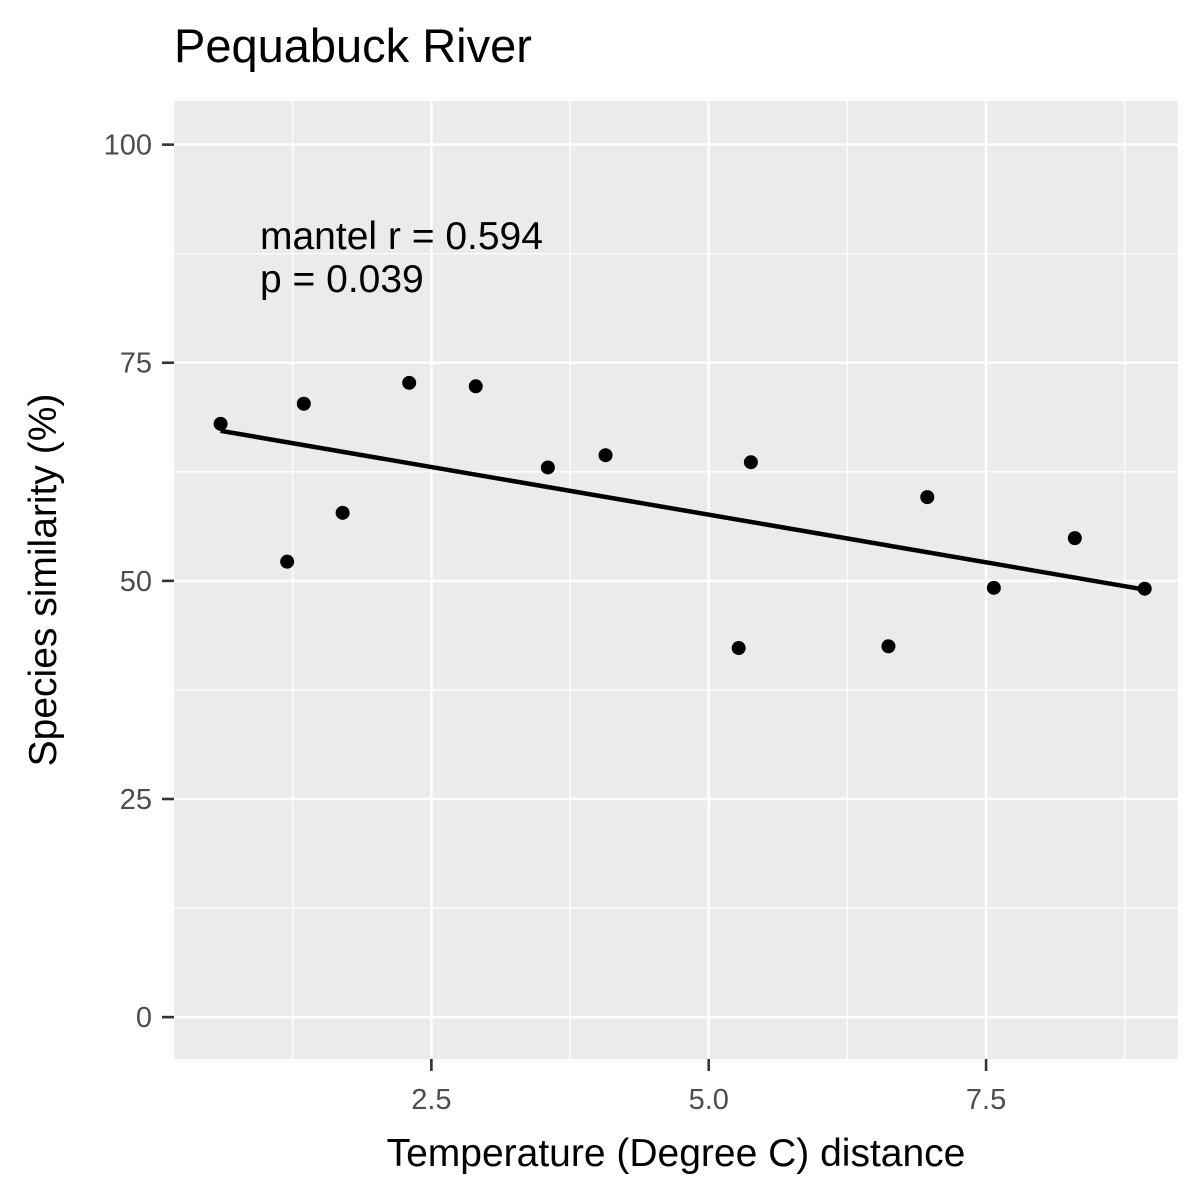  What do you see at coordinates (136, 800) in the screenshot?
I see `y-tick-label: 25` at bounding box center [136, 800].